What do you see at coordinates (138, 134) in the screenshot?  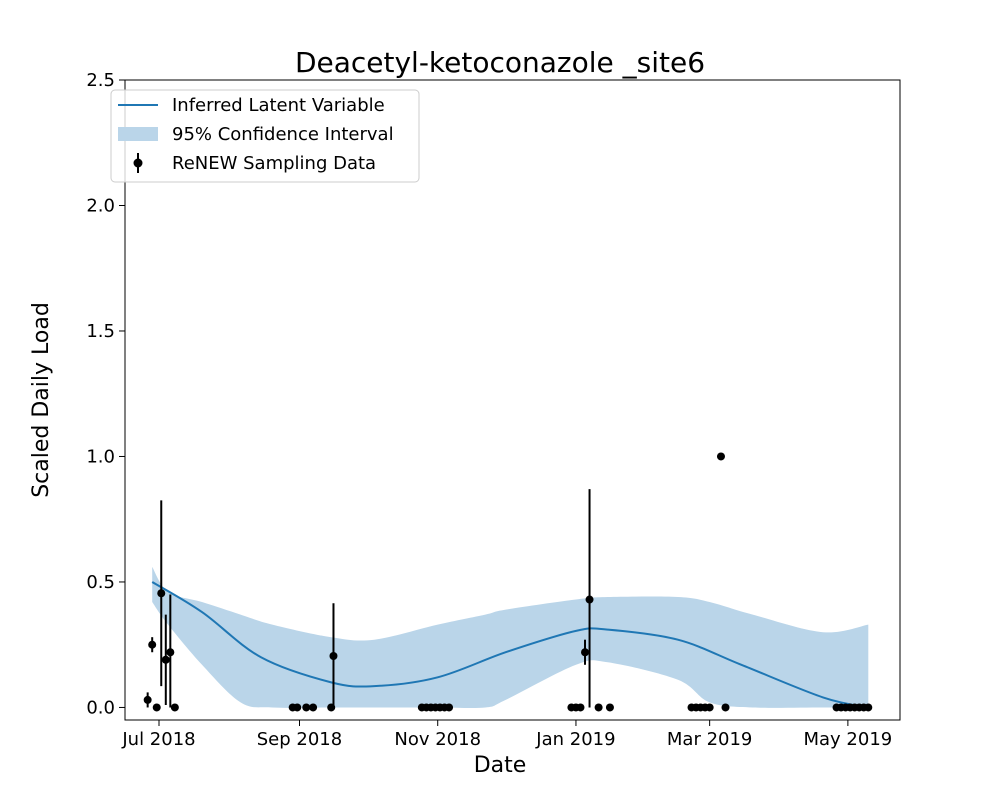 I see `legend-band-swatch` at bounding box center [138, 134].